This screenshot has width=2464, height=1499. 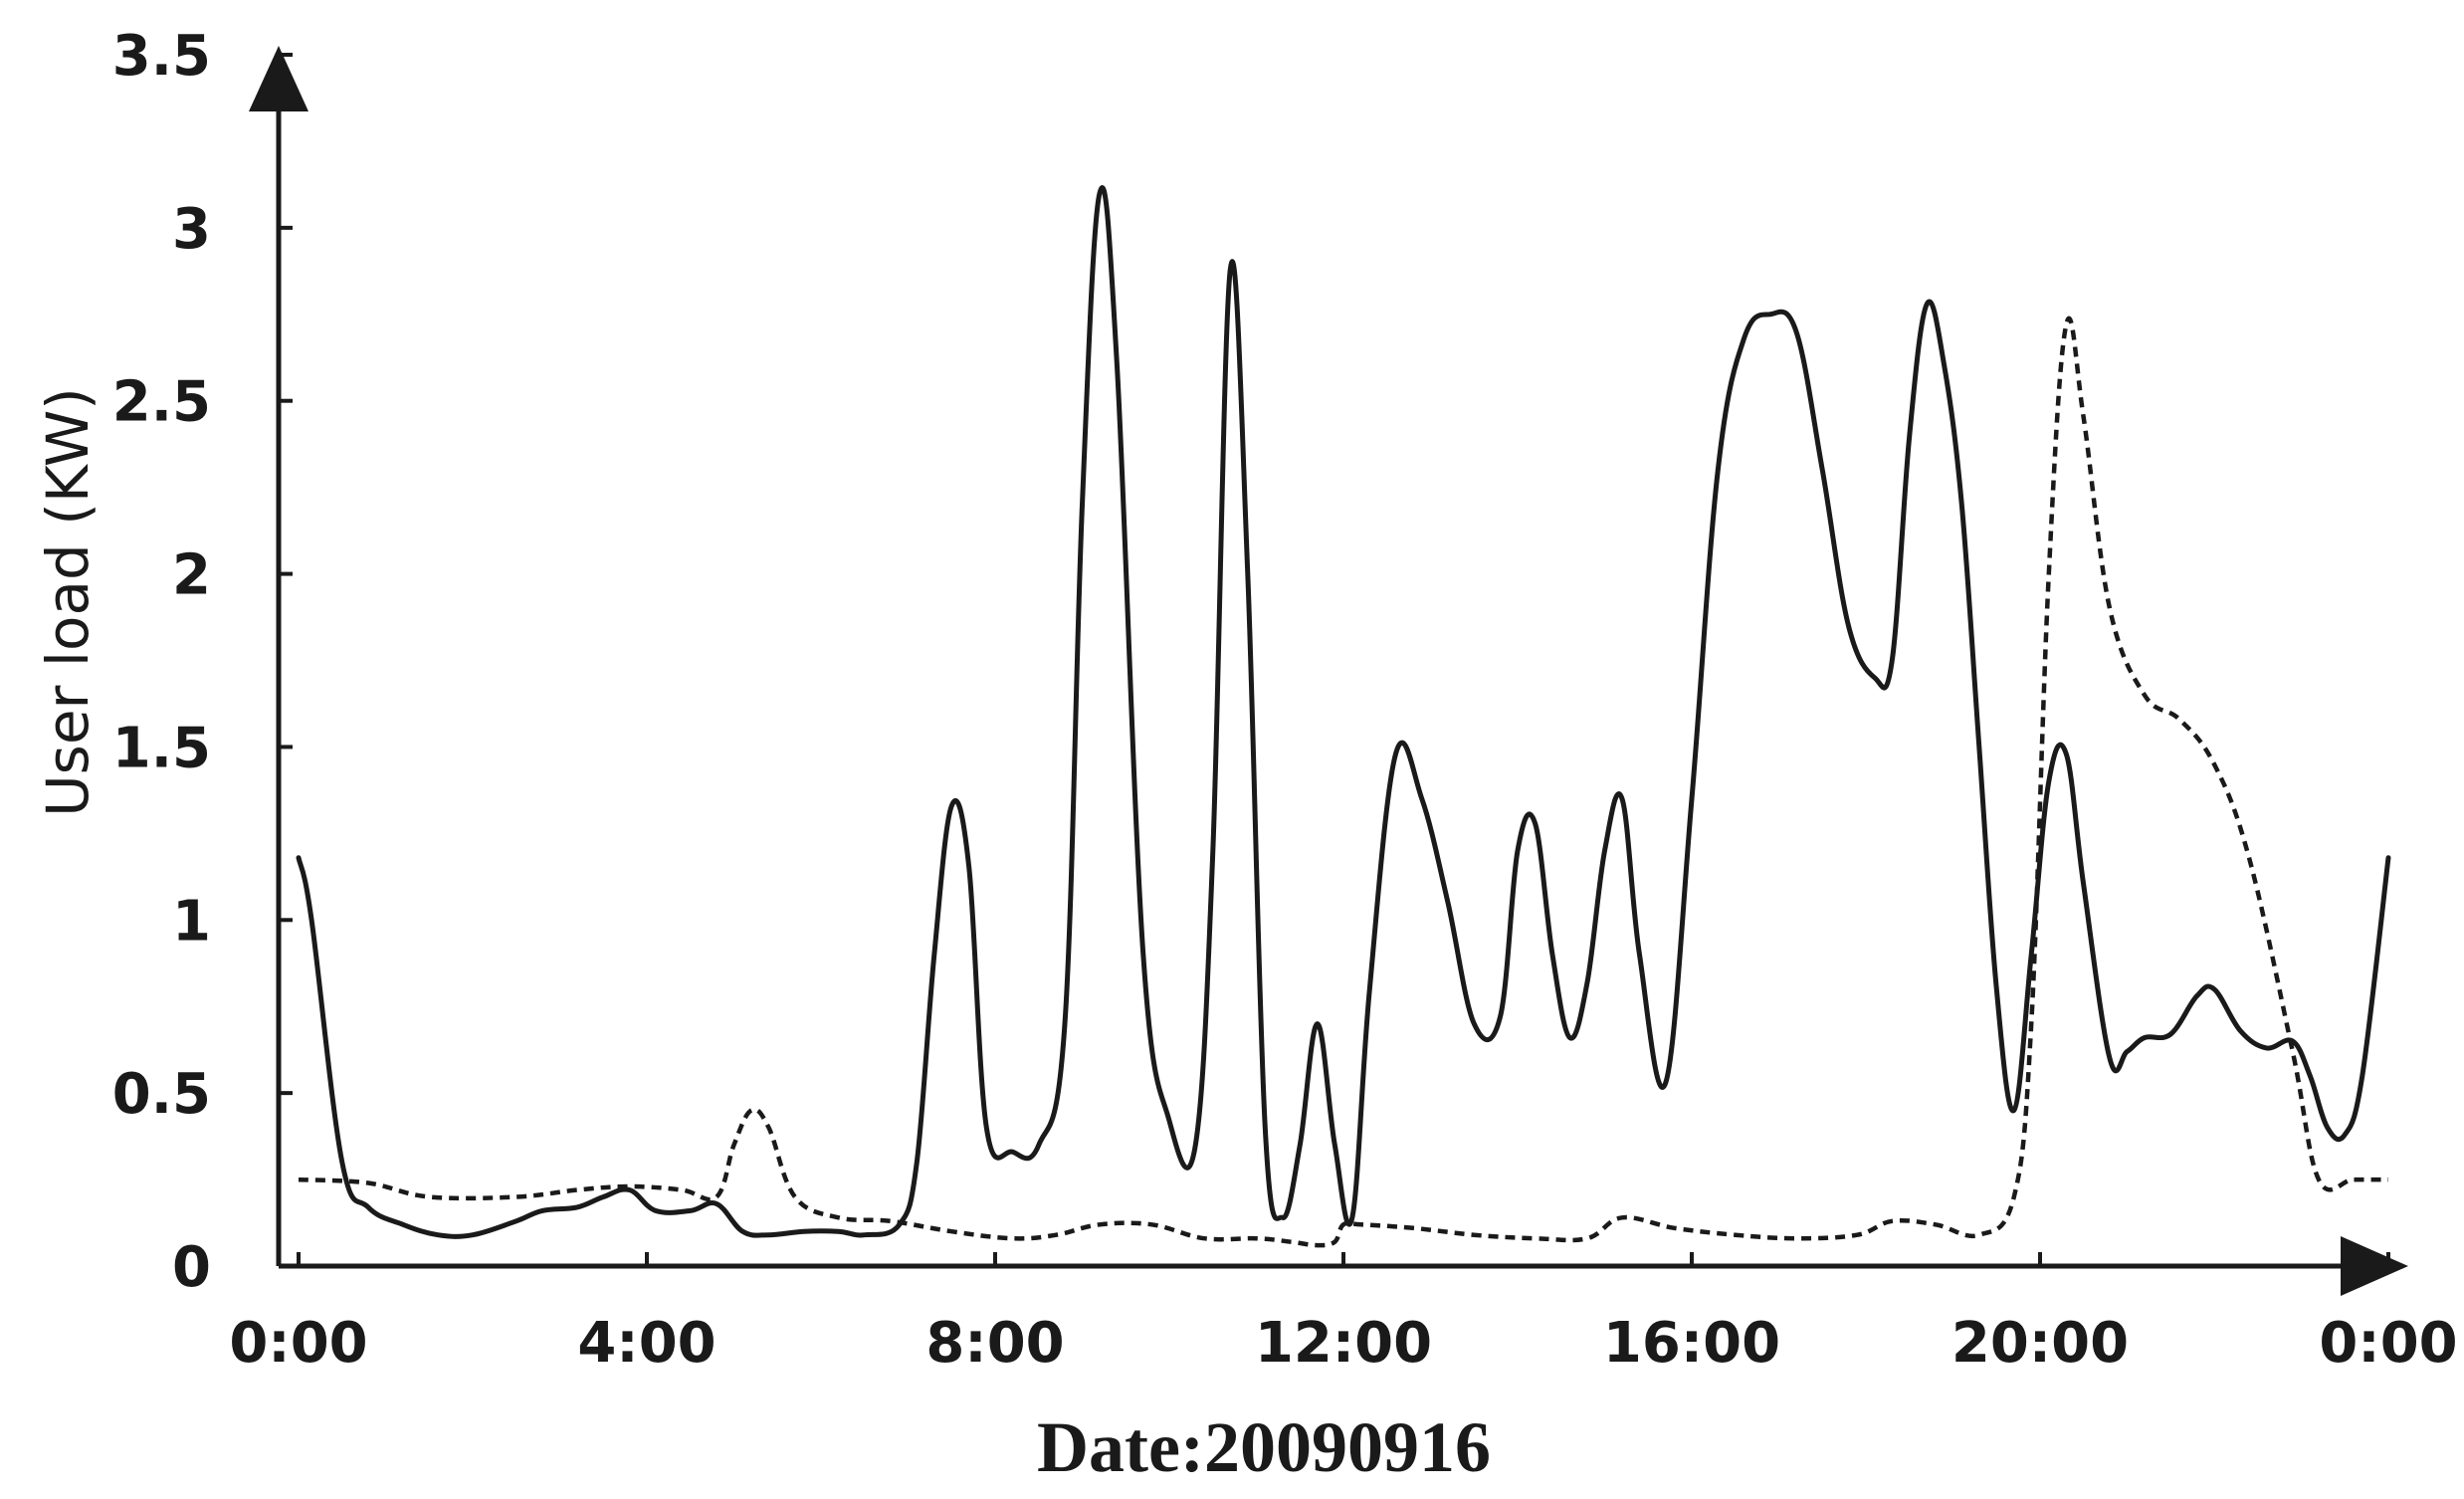 What do you see at coordinates (995, 1343) in the screenshot?
I see `x-tick-label: 8:00` at bounding box center [995, 1343].